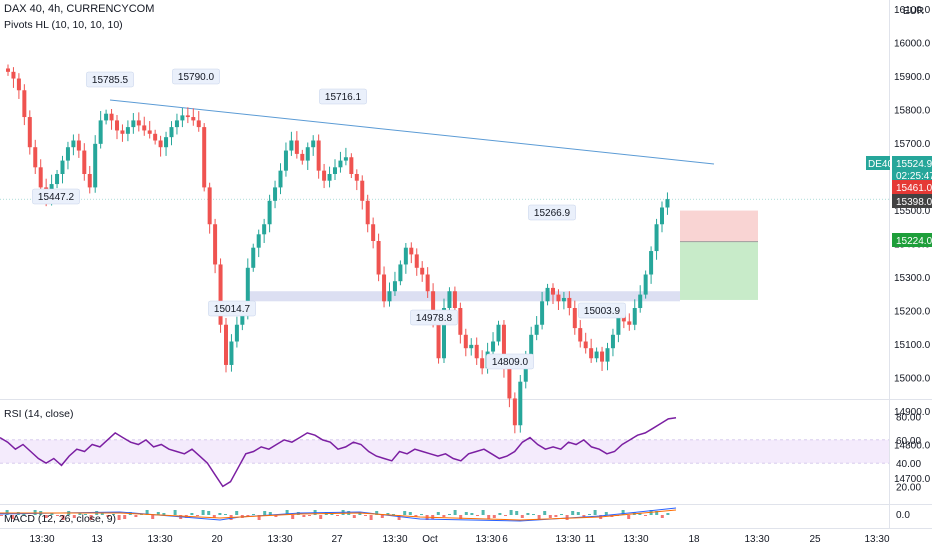  I want to click on rsi-label: RSI (14, close), so click(39, 414).